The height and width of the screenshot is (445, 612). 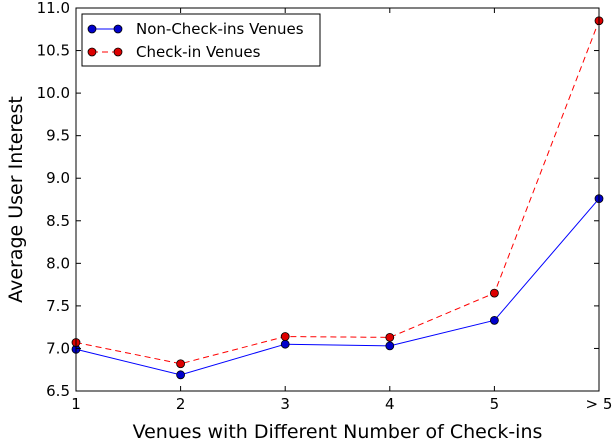 I want to click on legend: Non-Check-ins Venues Check-in Venues, so click(x=201, y=40).